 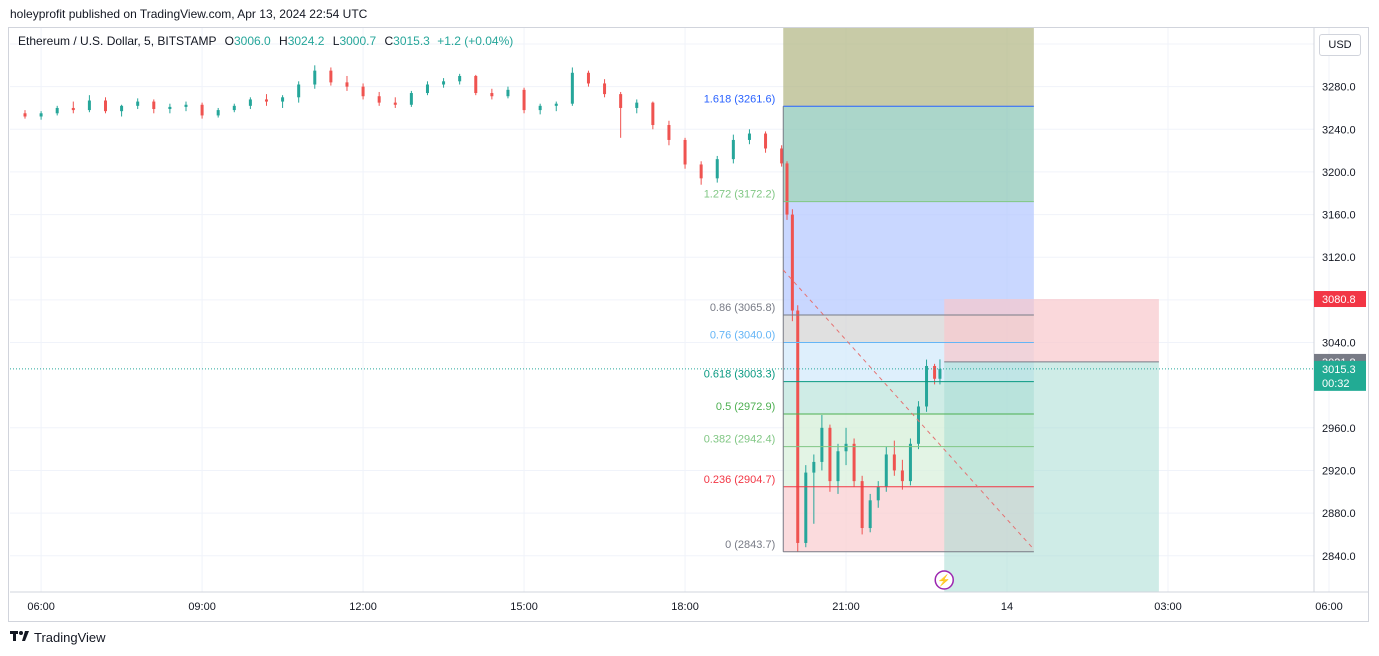 I want to click on fib-level-label: 1.618 (3261.6), so click(x=740, y=99).